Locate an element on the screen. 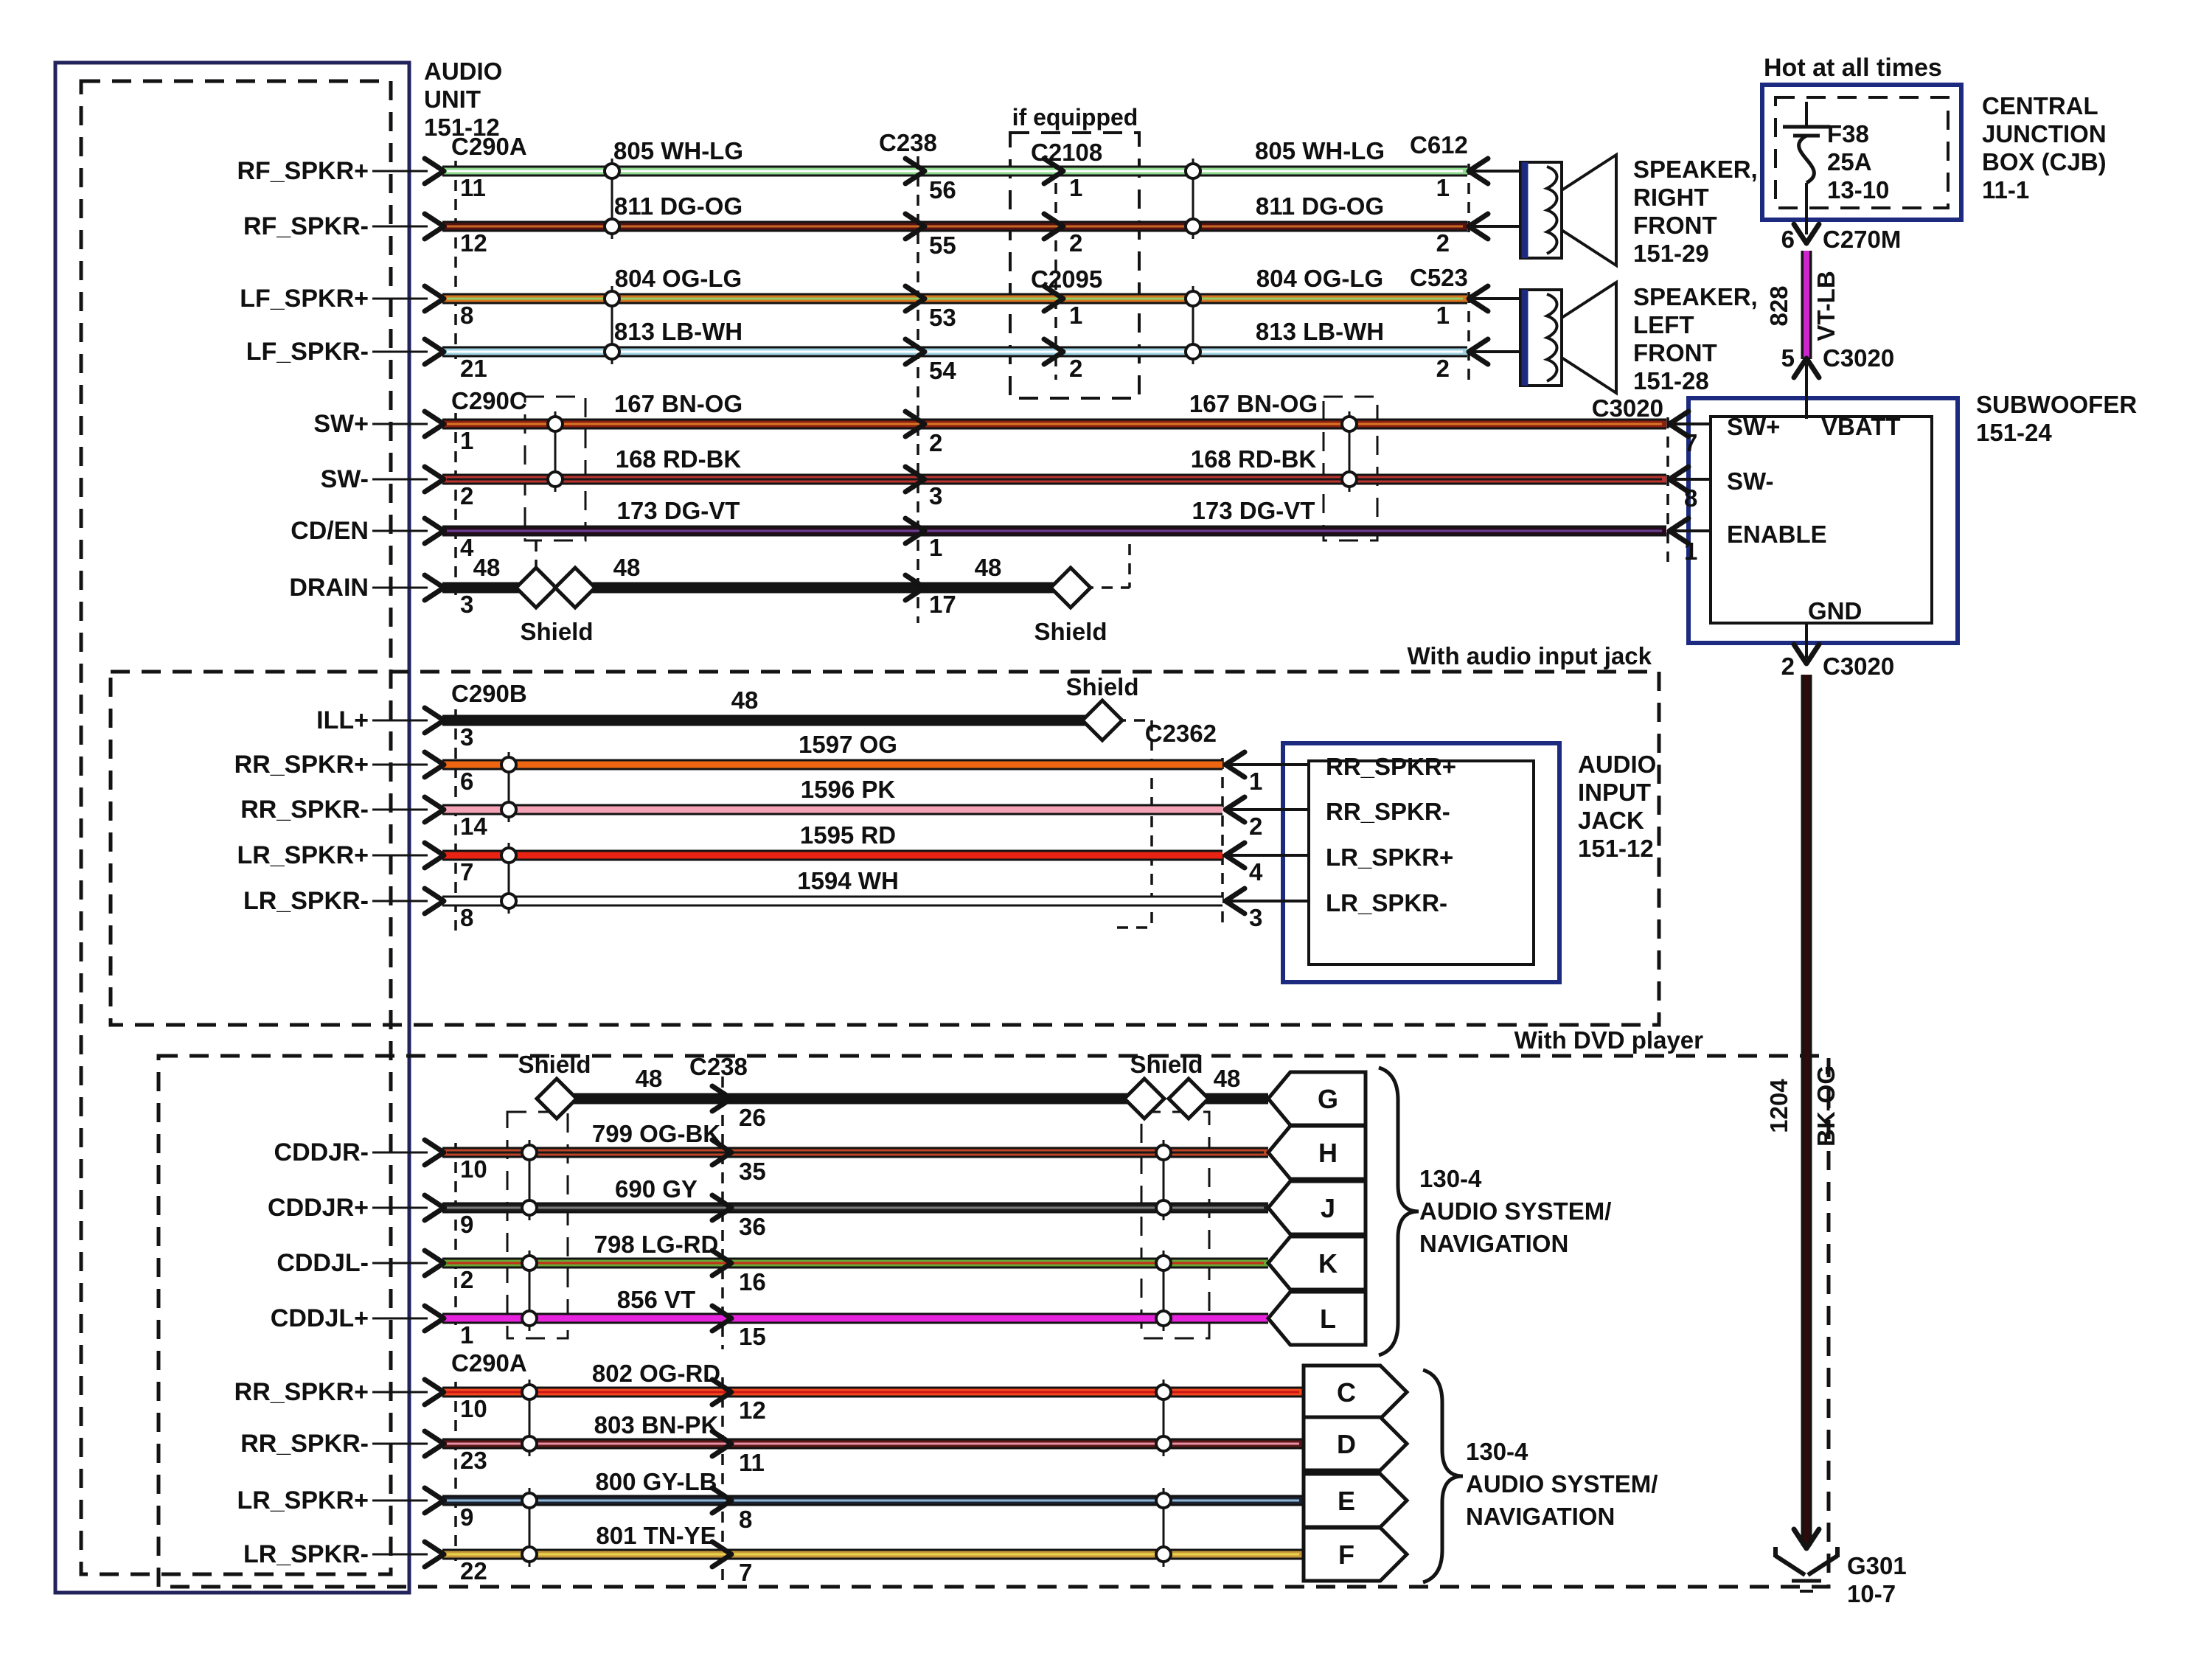 This screenshot has width=2212, height=1659. wire-label-1204: 1204 is located at coordinates (1778, 1106).